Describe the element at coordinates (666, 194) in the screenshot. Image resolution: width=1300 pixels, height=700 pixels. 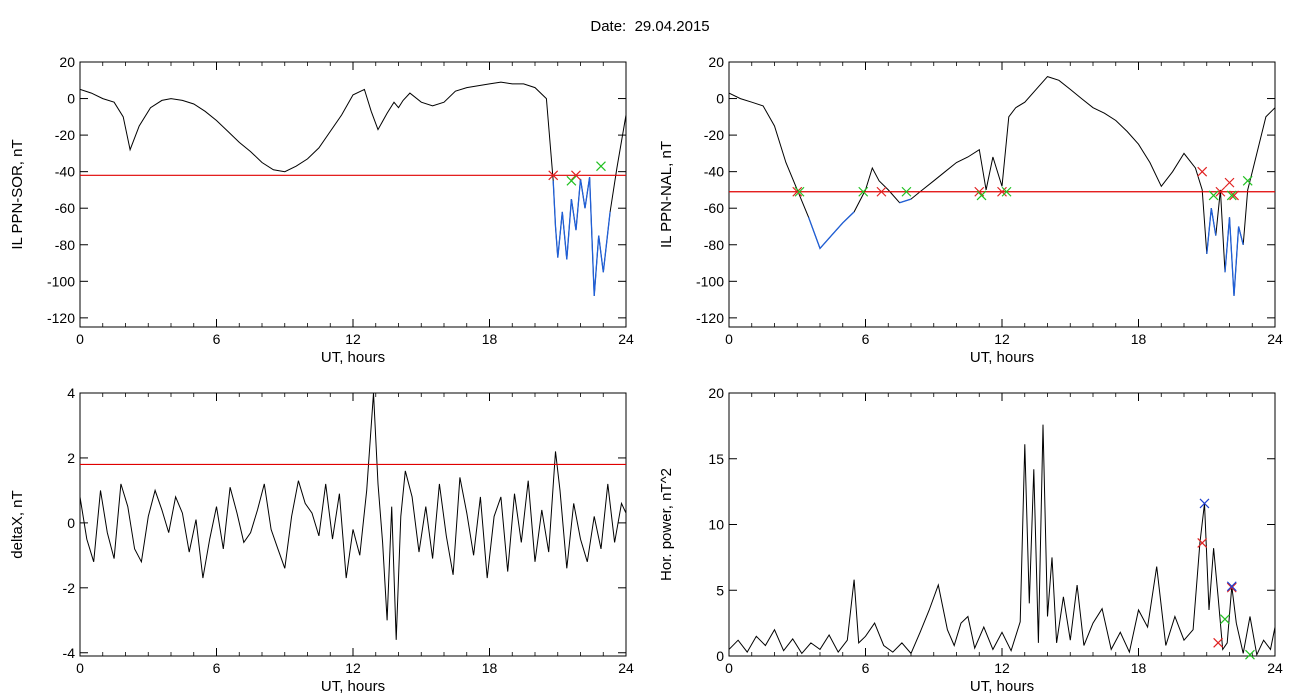
I see `y-axis-label: IL PPN-NAL, nT` at that location.